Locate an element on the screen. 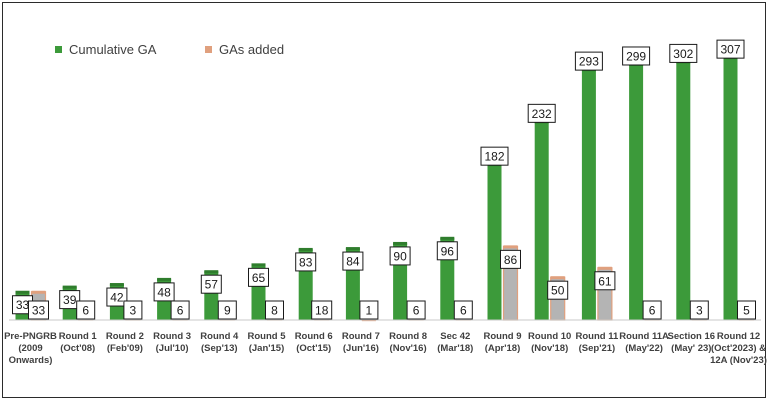  category-label: Round 2 is located at coordinates (125, 336).